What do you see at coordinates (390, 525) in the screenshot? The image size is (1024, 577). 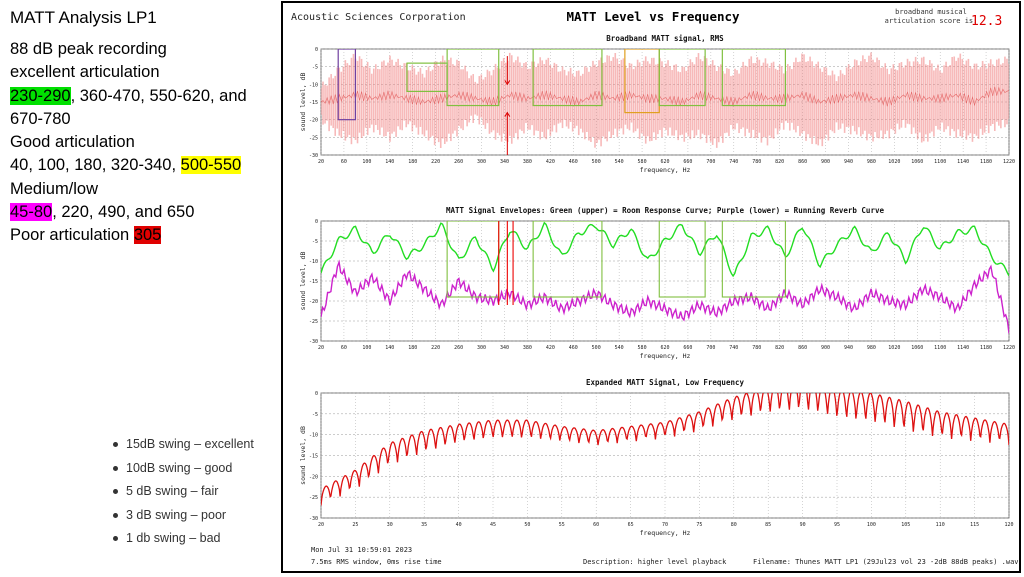 I see `x-tick-label: 30` at bounding box center [390, 525].